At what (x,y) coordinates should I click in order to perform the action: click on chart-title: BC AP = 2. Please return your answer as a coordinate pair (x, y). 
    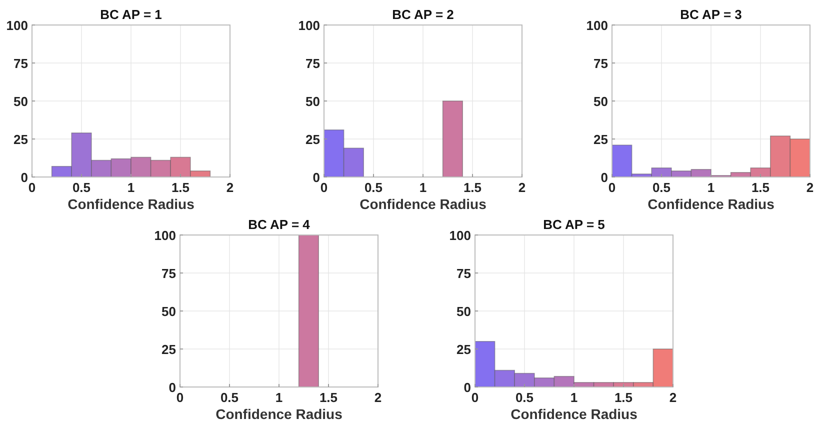
    Looking at the image, I should click on (423, 14).